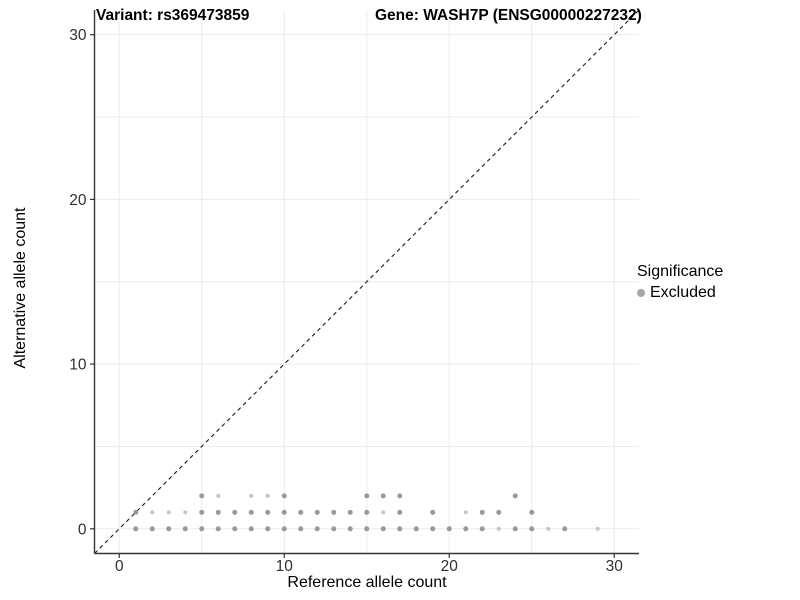 The image size is (800, 600). What do you see at coordinates (508, 15) in the screenshot?
I see `gene-title: Gene: WASH7P (ENSG00000227232)` at bounding box center [508, 15].